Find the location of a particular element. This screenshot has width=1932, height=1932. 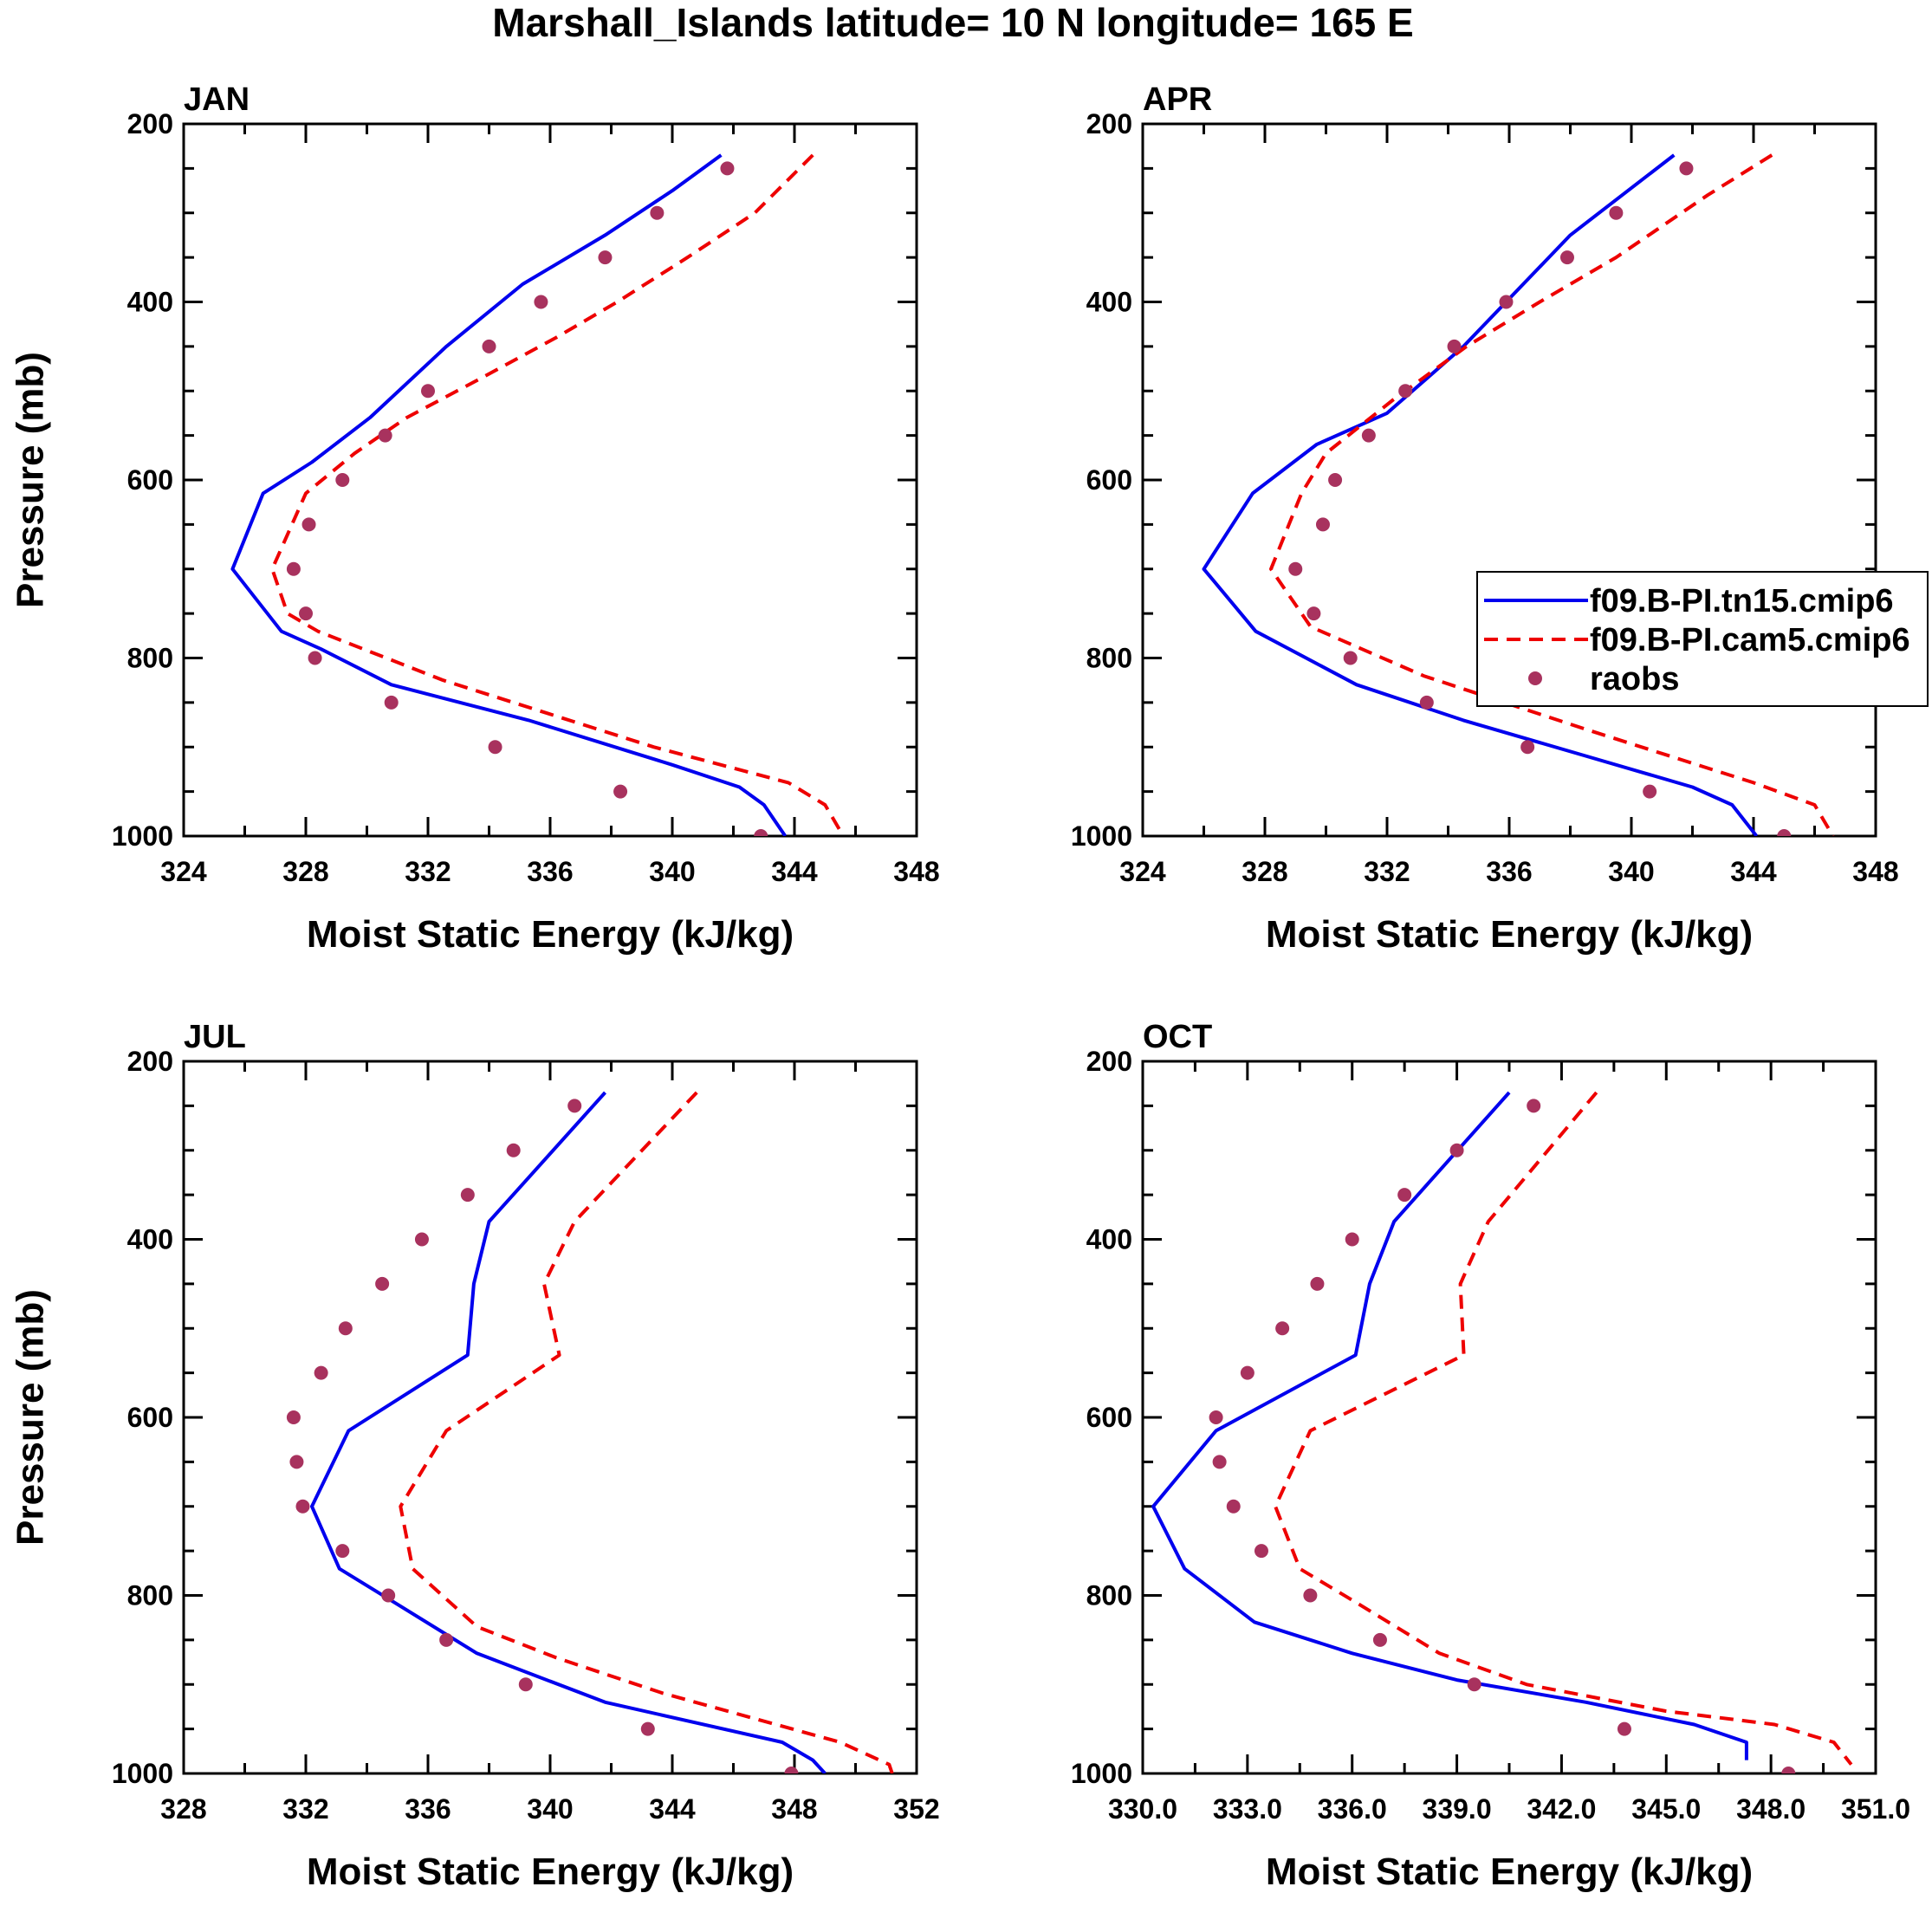

x-tick-label: 336.0 is located at coordinates (1353, 1809).